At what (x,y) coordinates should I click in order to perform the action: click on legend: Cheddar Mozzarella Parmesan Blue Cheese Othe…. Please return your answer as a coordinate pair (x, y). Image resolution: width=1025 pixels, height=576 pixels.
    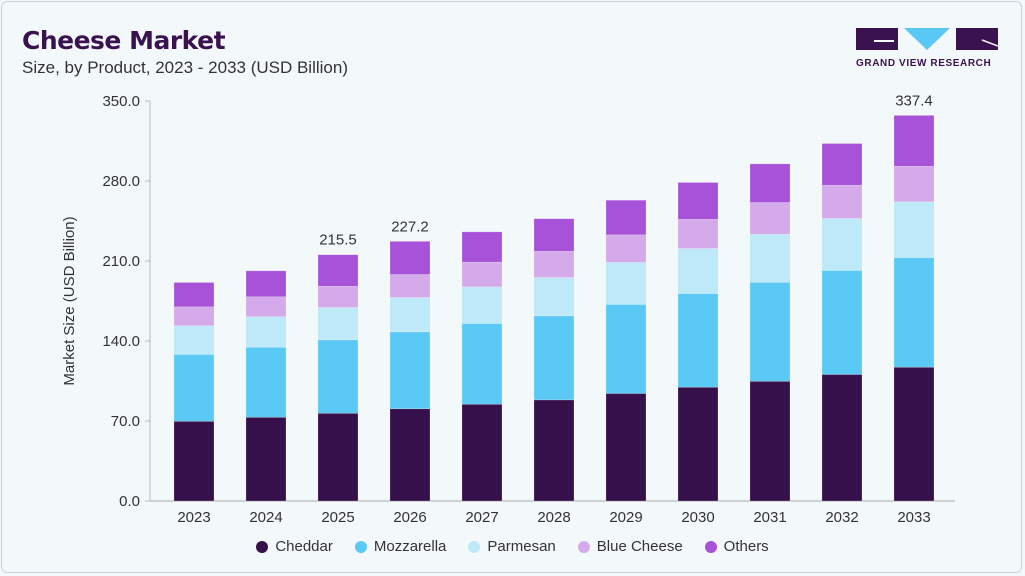
    Looking at the image, I should click on (512, 546).